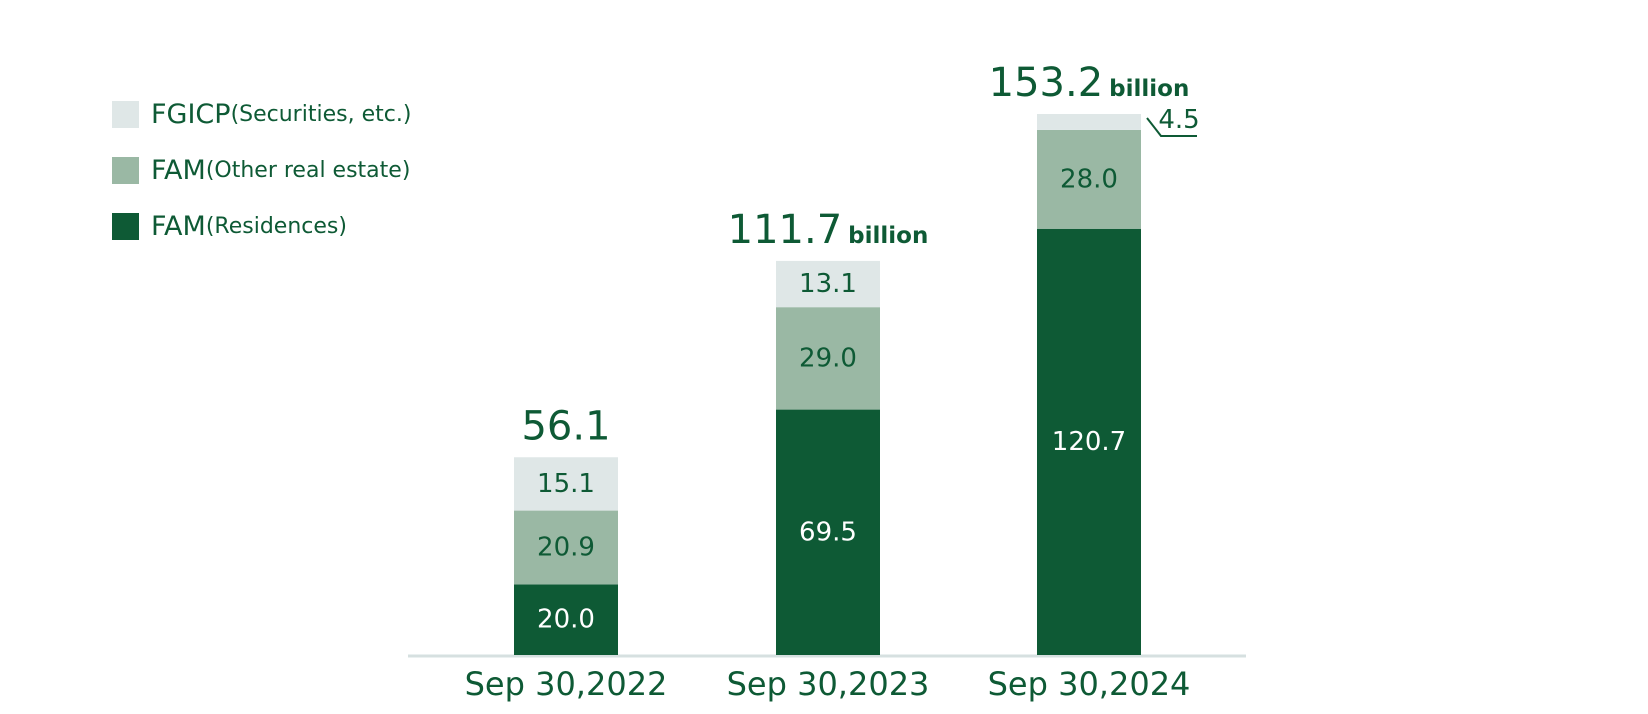 The height and width of the screenshot is (714, 1648). I want to click on legend-qualifier-residences: (Residences), so click(276, 226).